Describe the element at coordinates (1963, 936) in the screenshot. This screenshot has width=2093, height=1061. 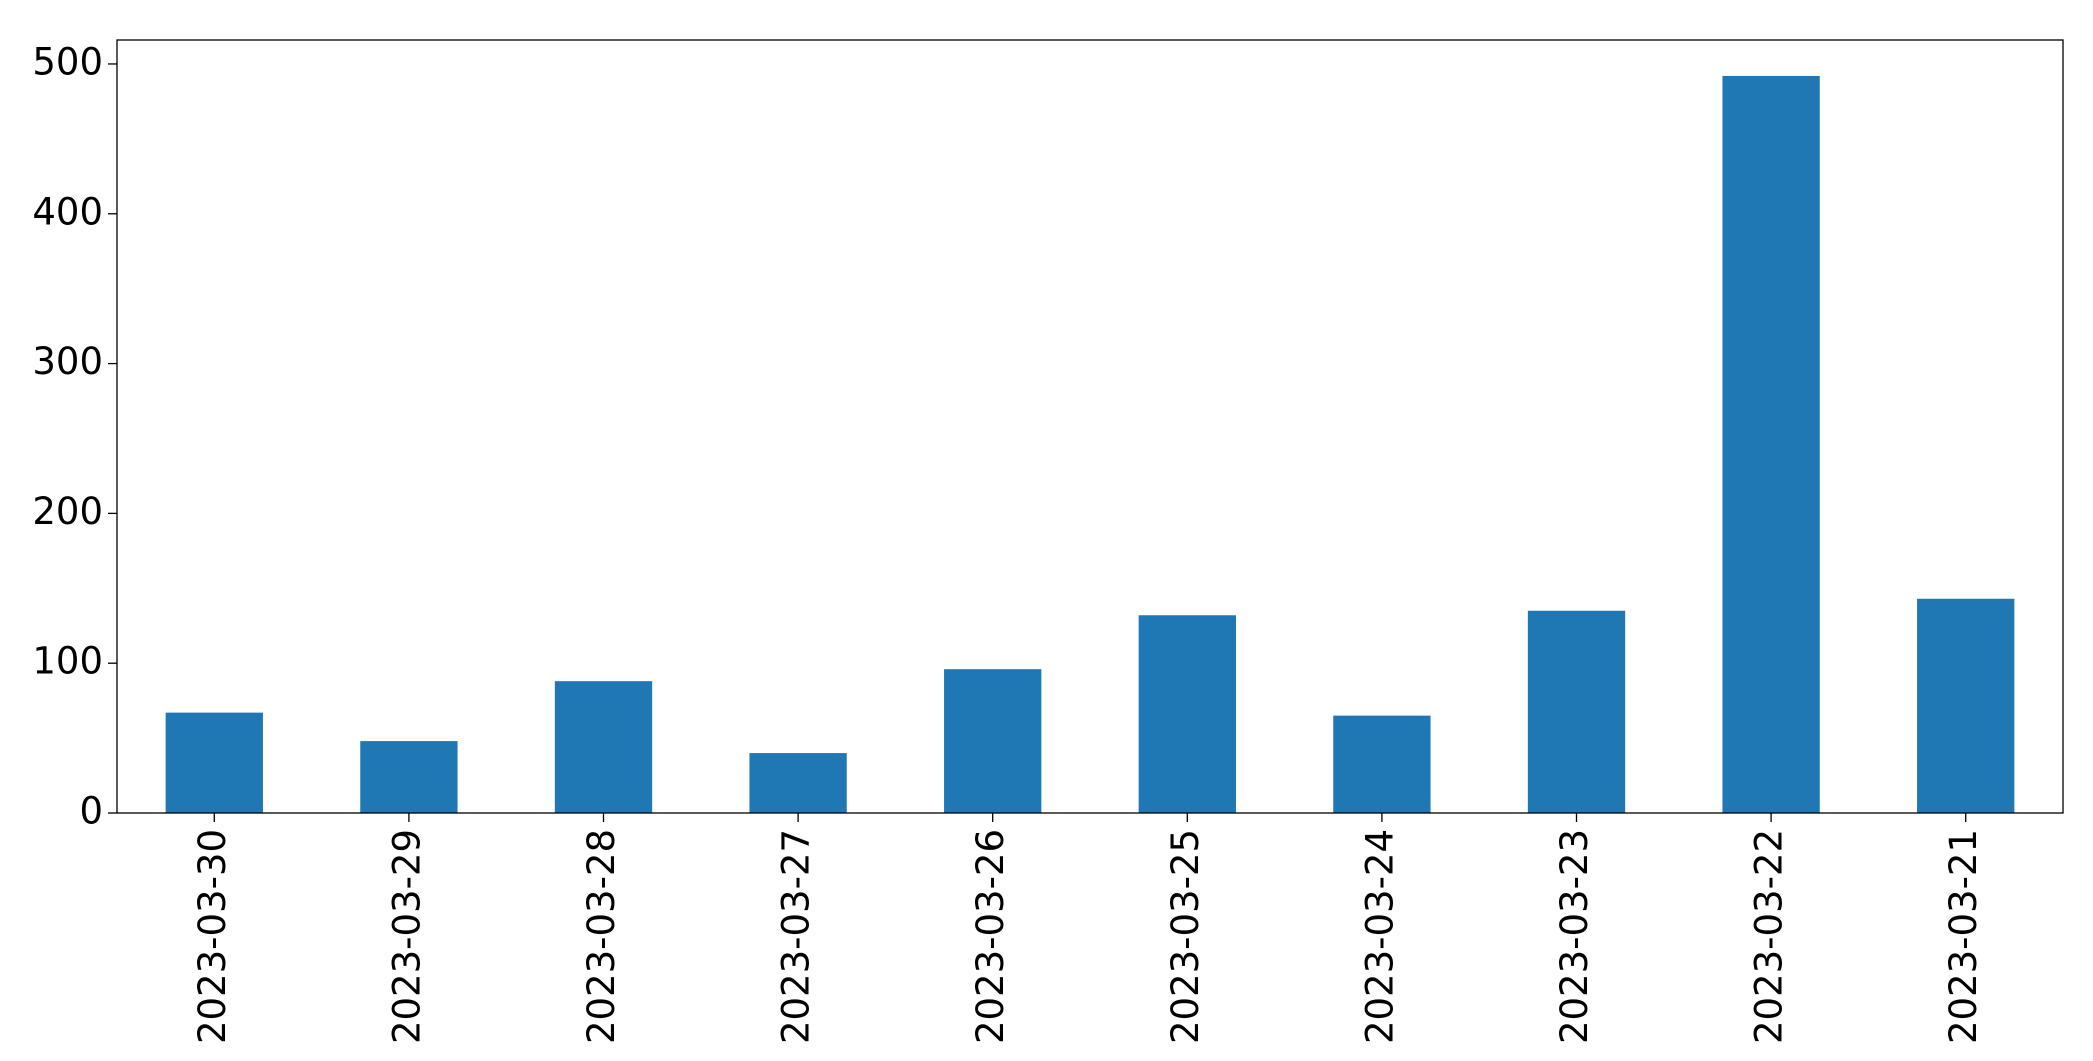
I see `x-tick-label: 2023-03-21` at that location.